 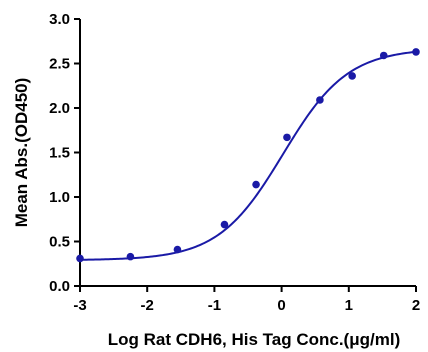 What do you see at coordinates (59, 242) in the screenshot?
I see `y-tick-label: 0.5` at bounding box center [59, 242].